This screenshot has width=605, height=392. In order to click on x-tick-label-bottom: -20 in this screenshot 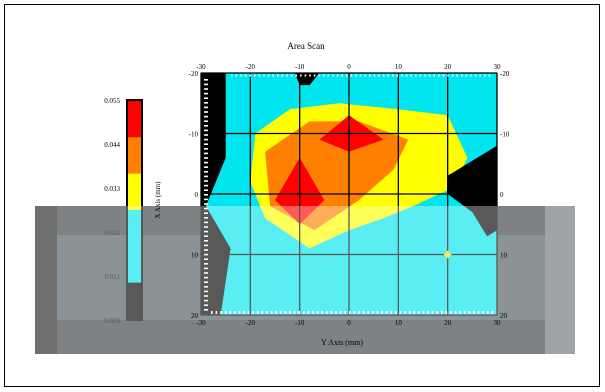, I will do `click(251, 323)`.